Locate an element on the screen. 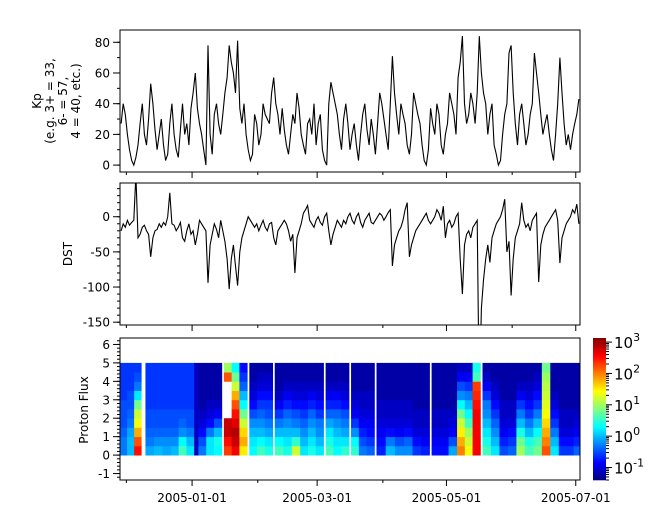 The height and width of the screenshot is (523, 665). colorbar-tick-label: 10² is located at coordinates (627, 372).